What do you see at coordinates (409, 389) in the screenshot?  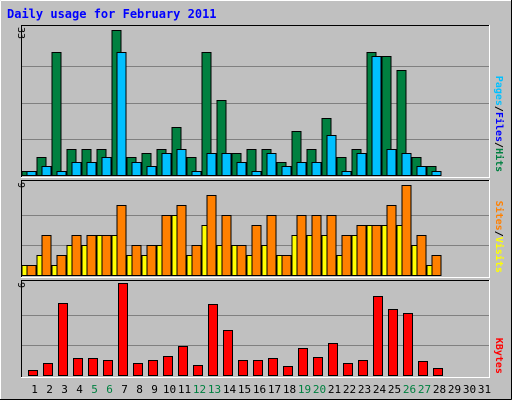 I see `x-tick-label: 26` at bounding box center [409, 389].